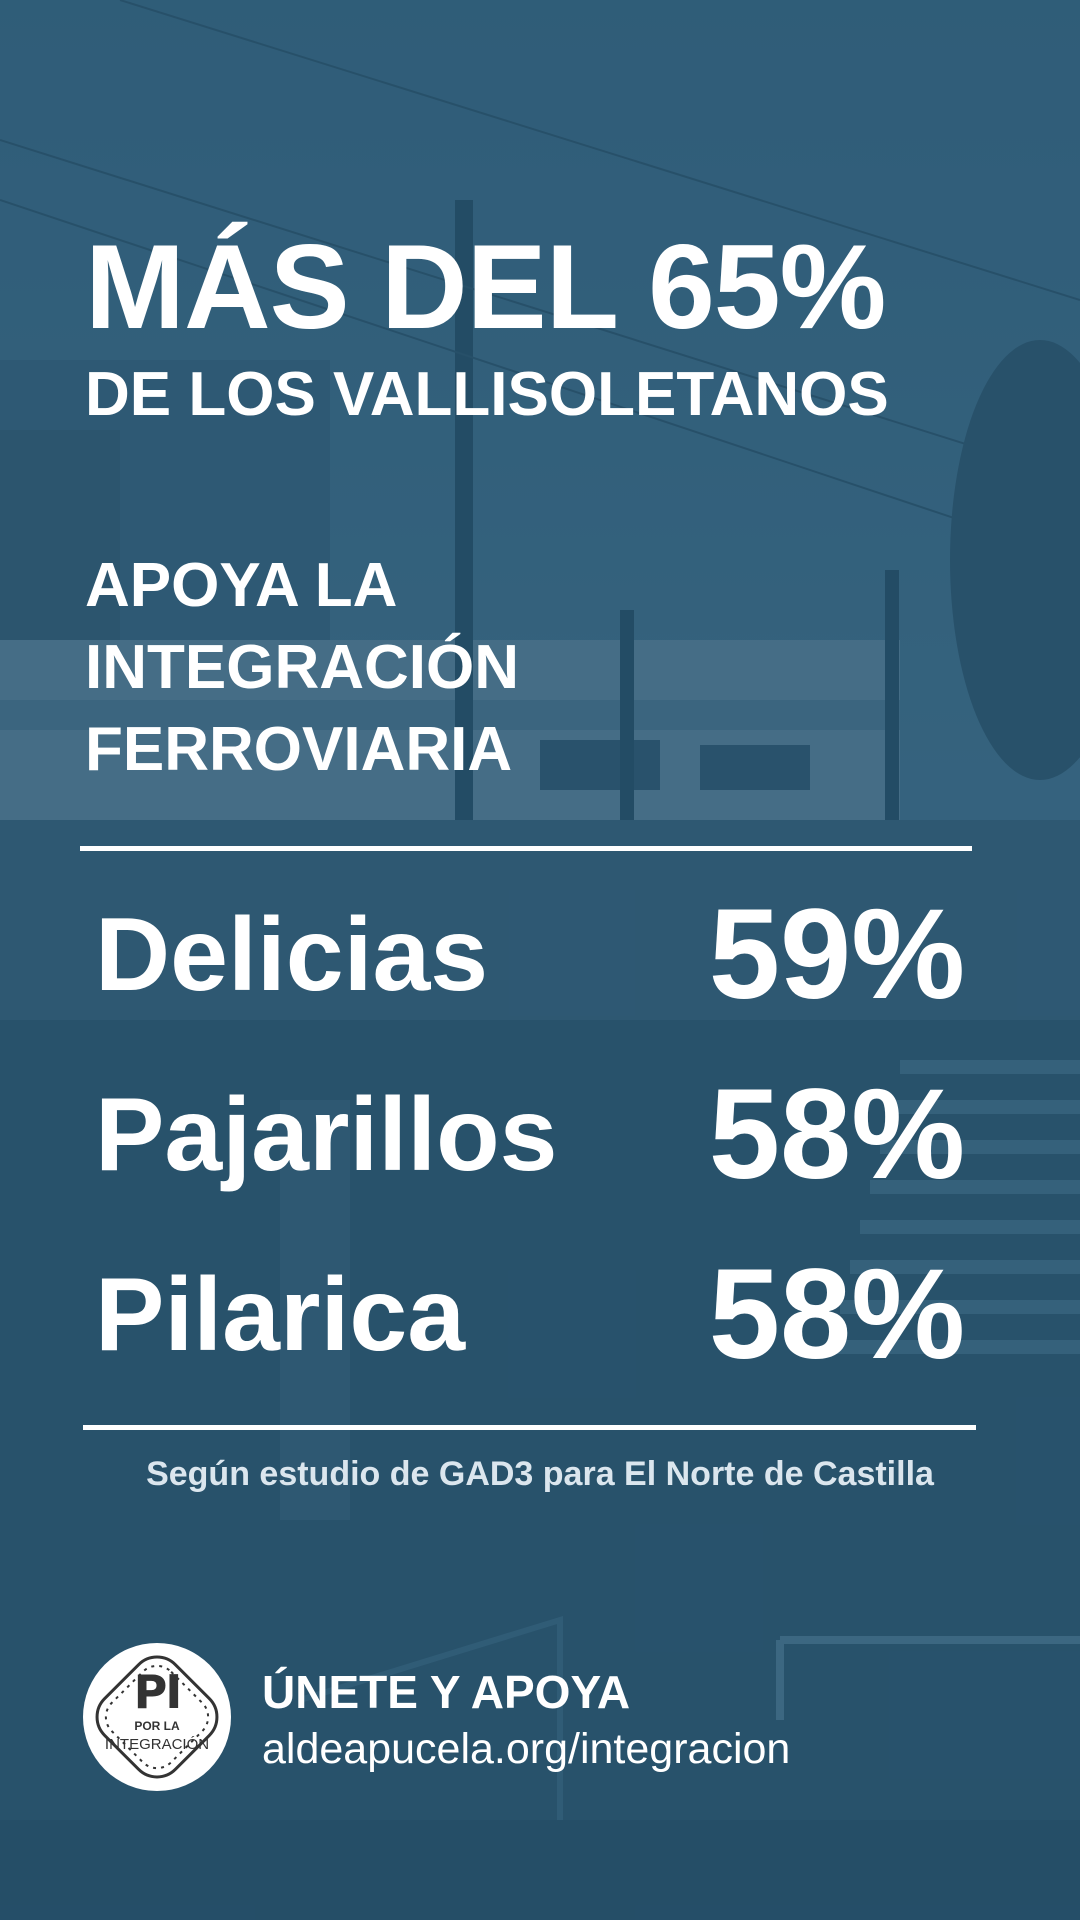 The width and height of the screenshot is (1080, 1920). Describe the element at coordinates (485, 287) in the screenshot. I see `headline-percentage: MÁS DEL 65%` at that location.